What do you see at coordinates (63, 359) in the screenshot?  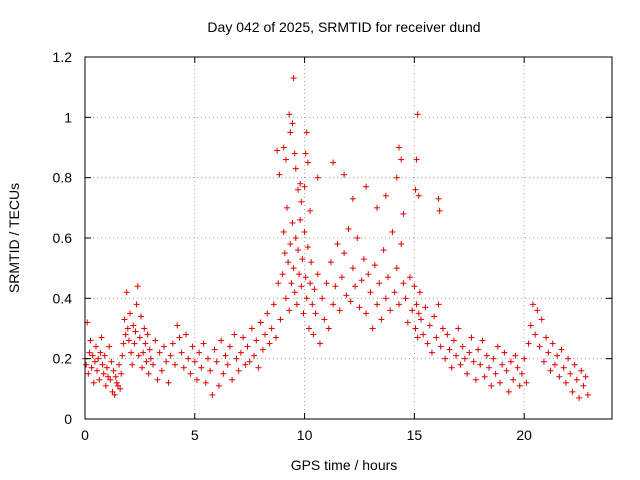 I see `y-tick-label: 0.2` at bounding box center [63, 359].